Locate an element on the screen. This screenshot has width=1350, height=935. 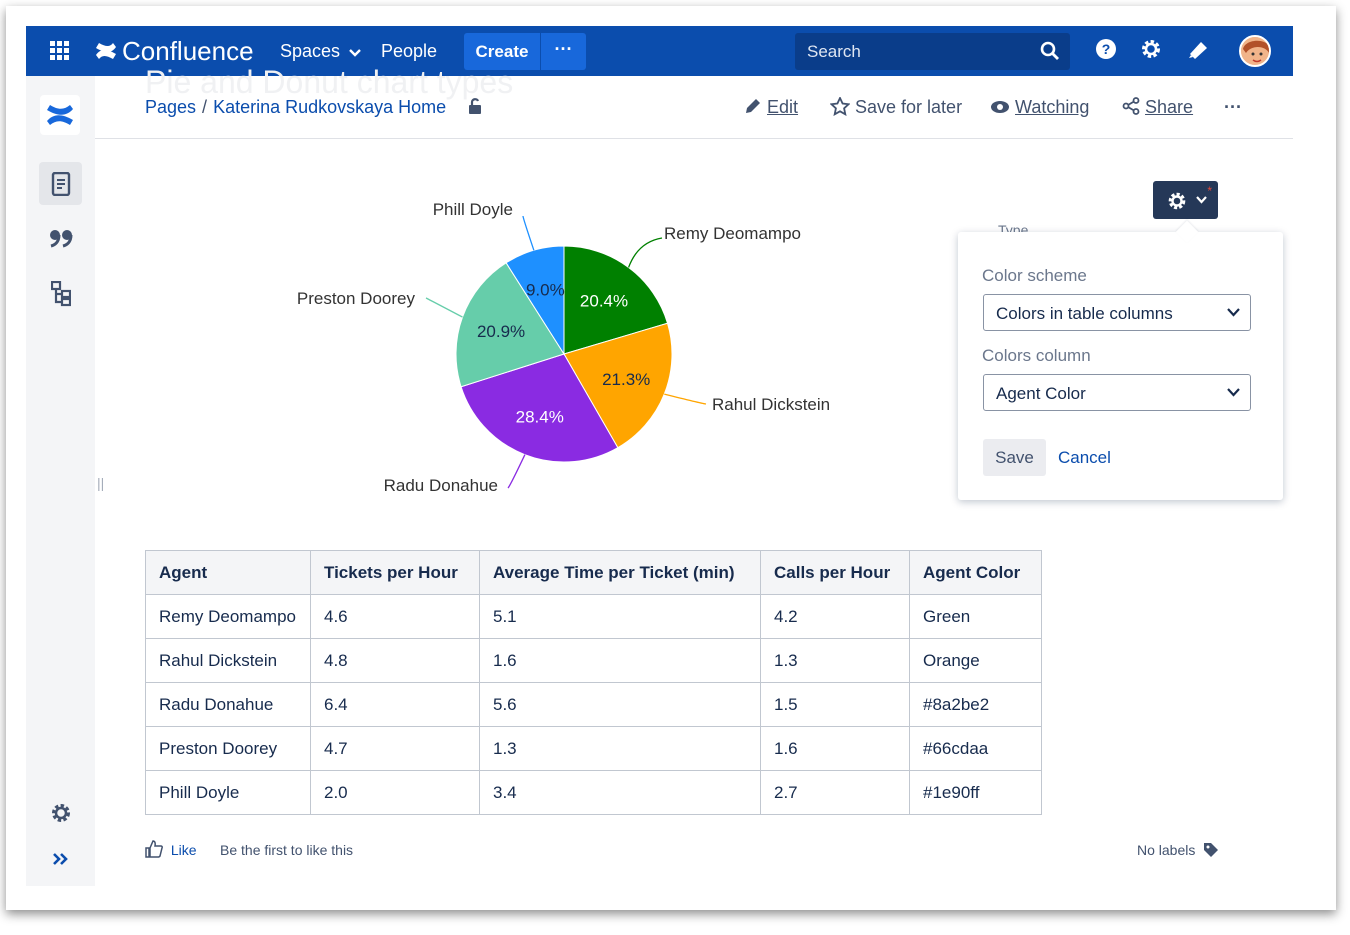
chart-settings-button: * is located at coordinates (1185, 200).